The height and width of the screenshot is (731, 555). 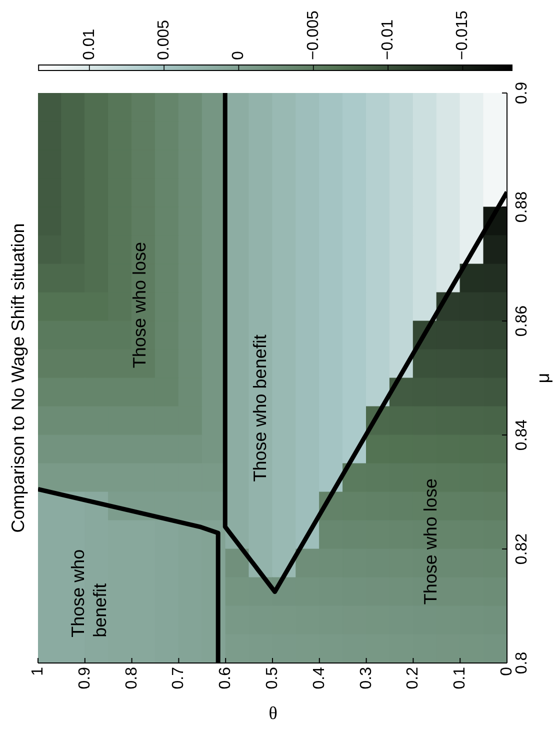 What do you see at coordinates (225, 678) in the screenshot?
I see `x-tick-label: 0.6` at bounding box center [225, 678].